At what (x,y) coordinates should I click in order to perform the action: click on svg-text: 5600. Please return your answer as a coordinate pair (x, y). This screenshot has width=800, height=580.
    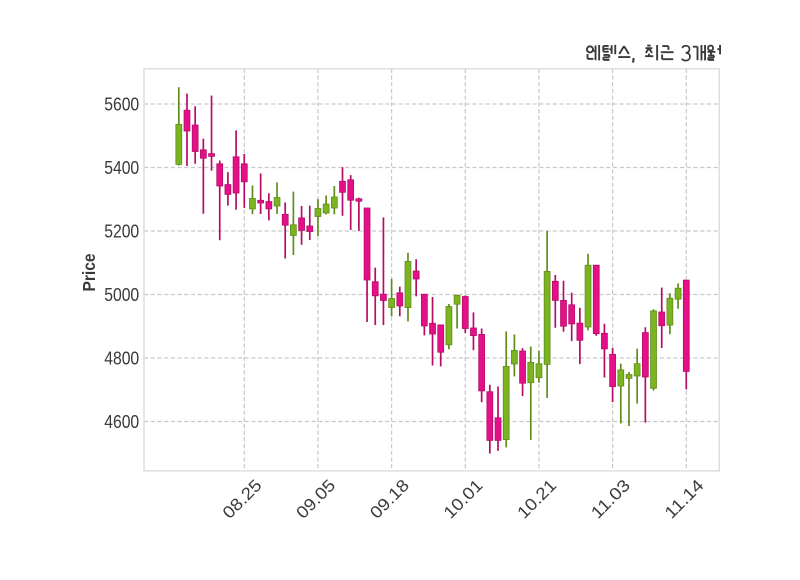
    Looking at the image, I should click on (121, 103).